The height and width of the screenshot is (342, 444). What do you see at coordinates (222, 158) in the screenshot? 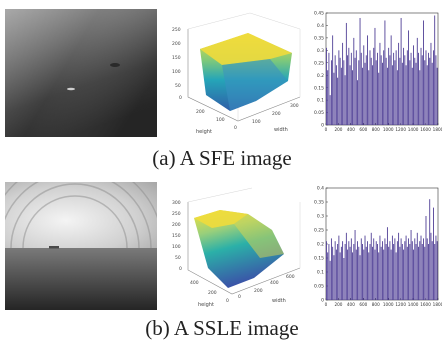
I see `caption-a: (a) A SFE image` at bounding box center [222, 158].